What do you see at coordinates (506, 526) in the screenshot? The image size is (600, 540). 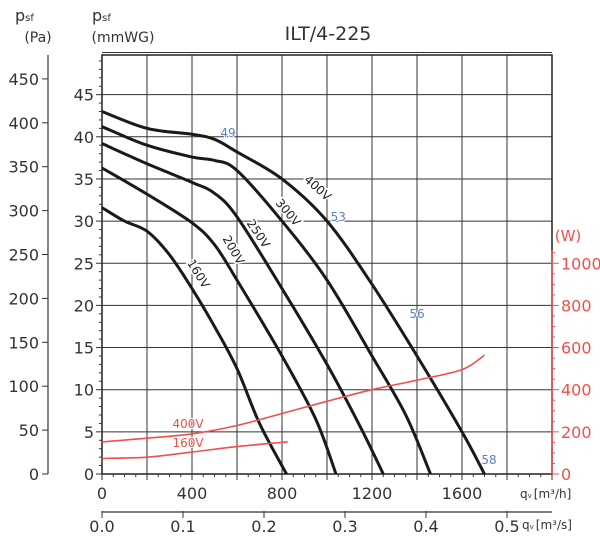 I see `x2-tick-label: 0.5` at bounding box center [506, 526].